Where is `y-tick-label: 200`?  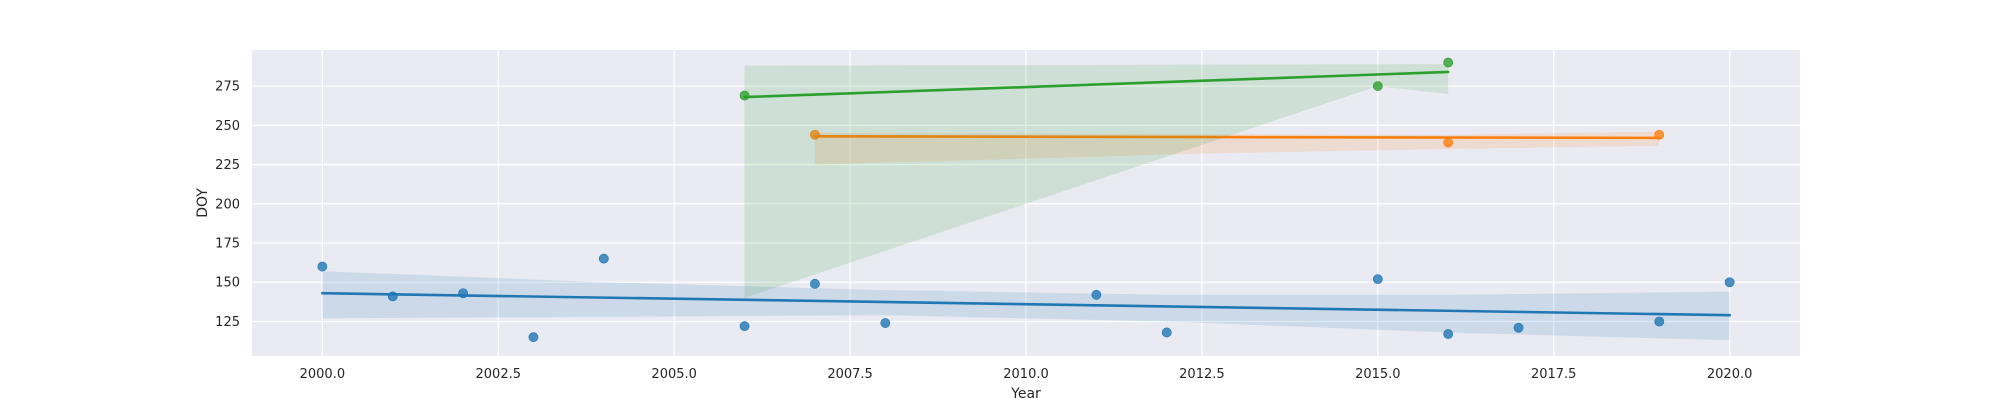
y-tick-label: 200 is located at coordinates (227, 204).